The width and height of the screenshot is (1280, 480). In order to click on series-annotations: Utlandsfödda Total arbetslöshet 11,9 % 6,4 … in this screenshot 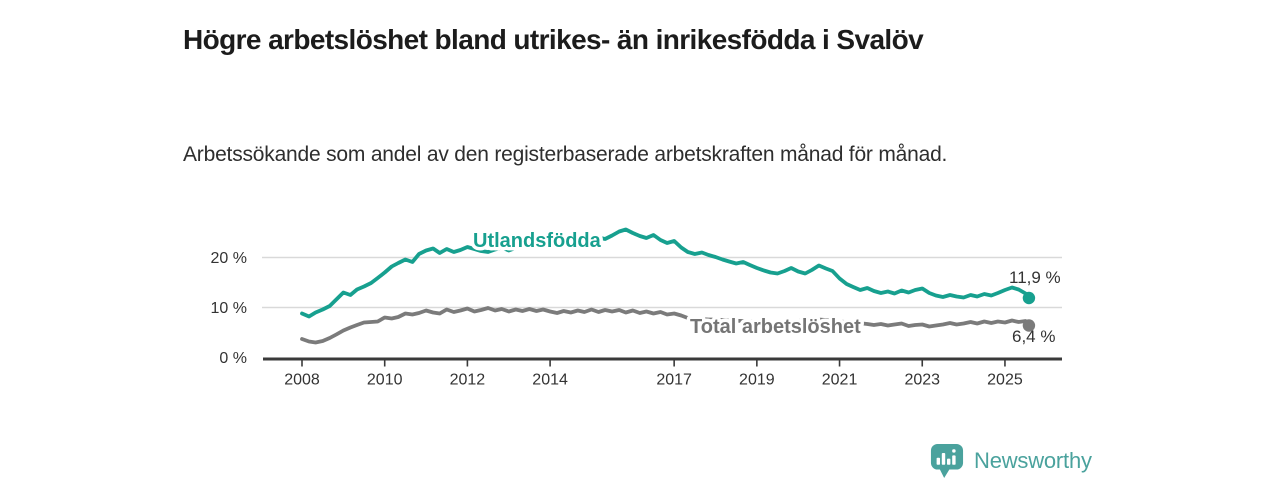, I will do `click(765, 287)`.